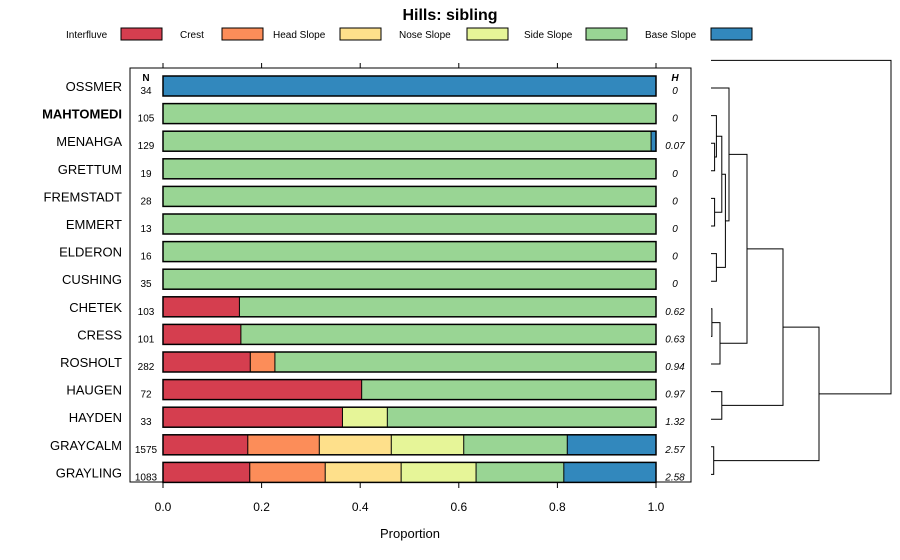  What do you see at coordinates (449, 15) in the screenshot?
I see `chart-title: Hills: sibling` at bounding box center [449, 15].